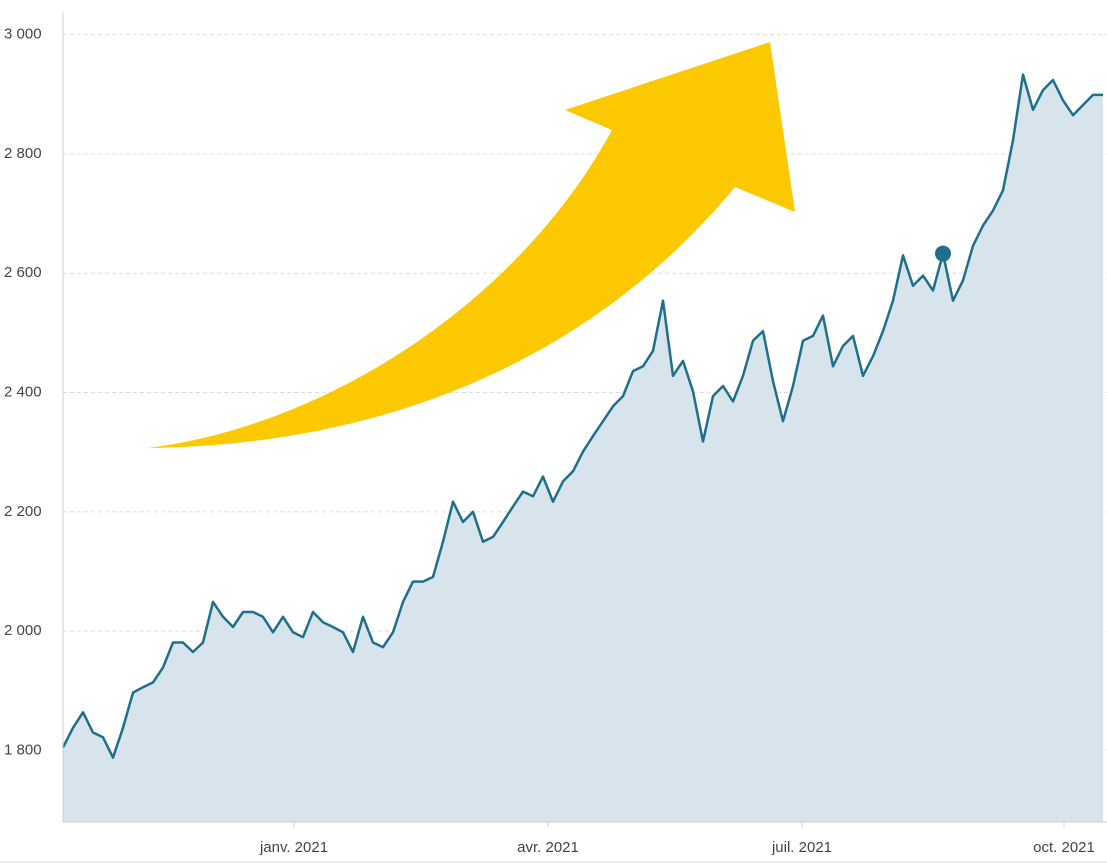  Describe the element at coordinates (548, 847) in the screenshot. I see `x-tick-label: avr. 2021` at that location.